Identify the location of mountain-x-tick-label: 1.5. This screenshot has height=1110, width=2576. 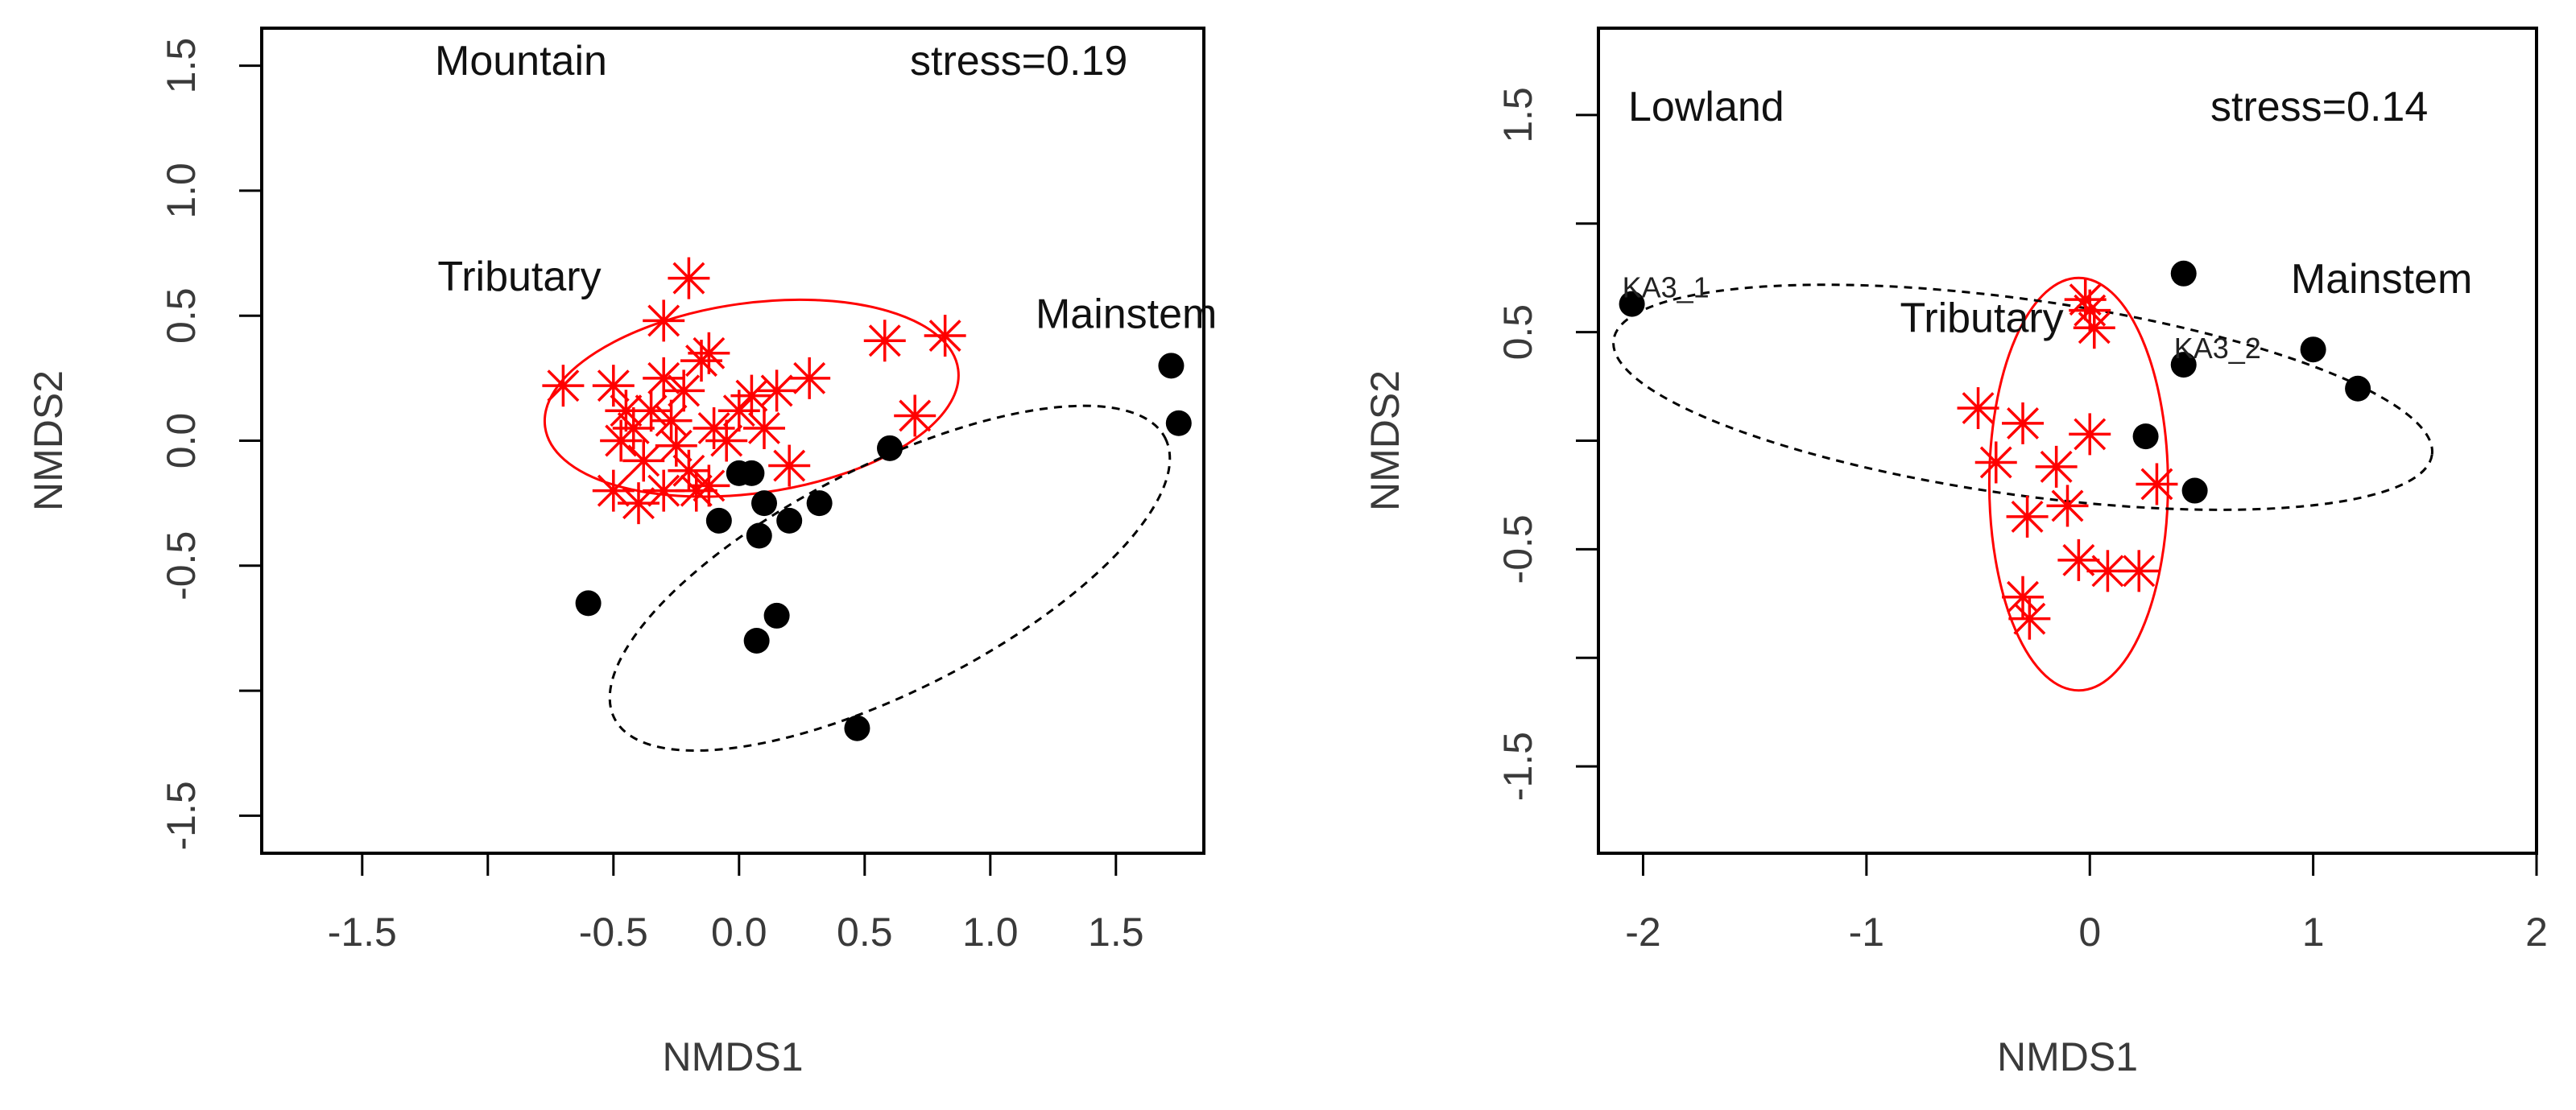
(1116, 932).